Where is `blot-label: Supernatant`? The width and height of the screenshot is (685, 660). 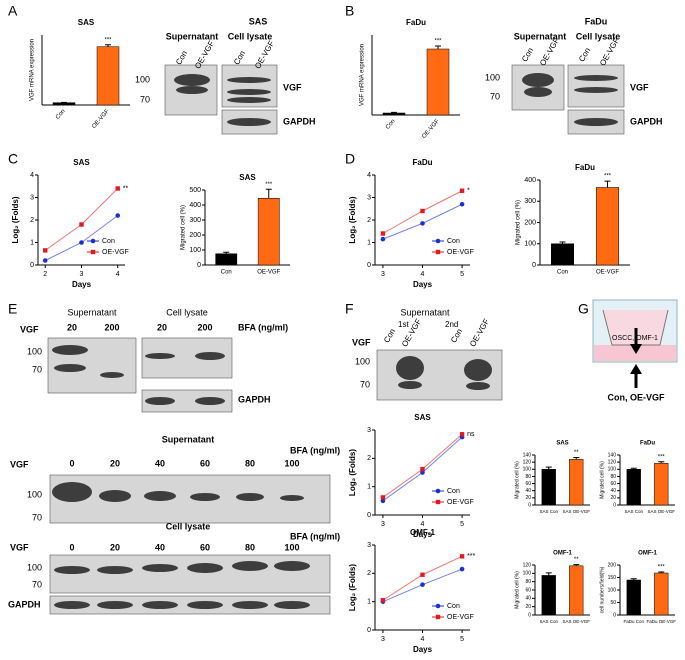
blot-label: Supernatant is located at coordinates (425, 312).